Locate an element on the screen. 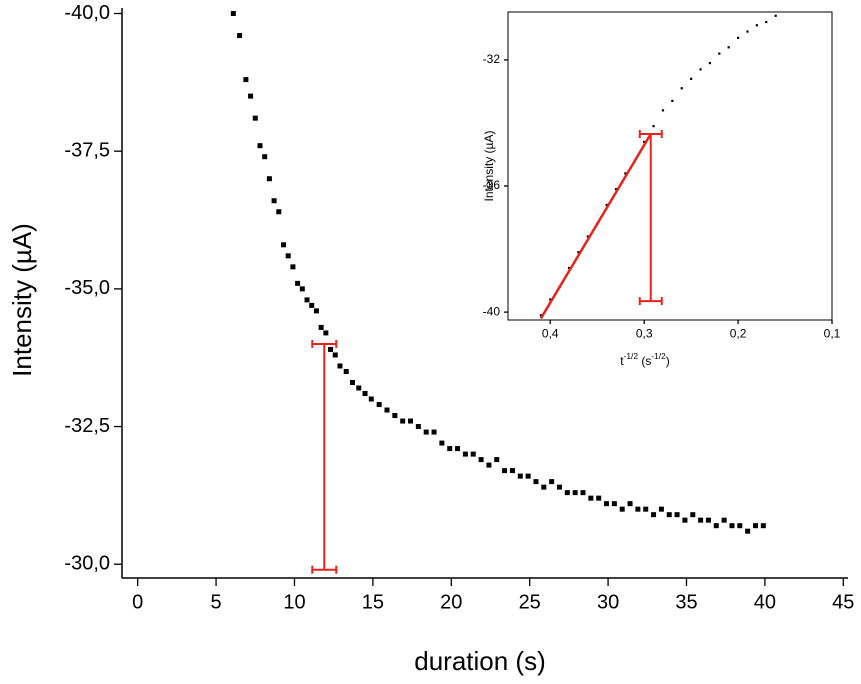 The height and width of the screenshot is (684, 861). x-tick-label: 0,4 is located at coordinates (550, 333).